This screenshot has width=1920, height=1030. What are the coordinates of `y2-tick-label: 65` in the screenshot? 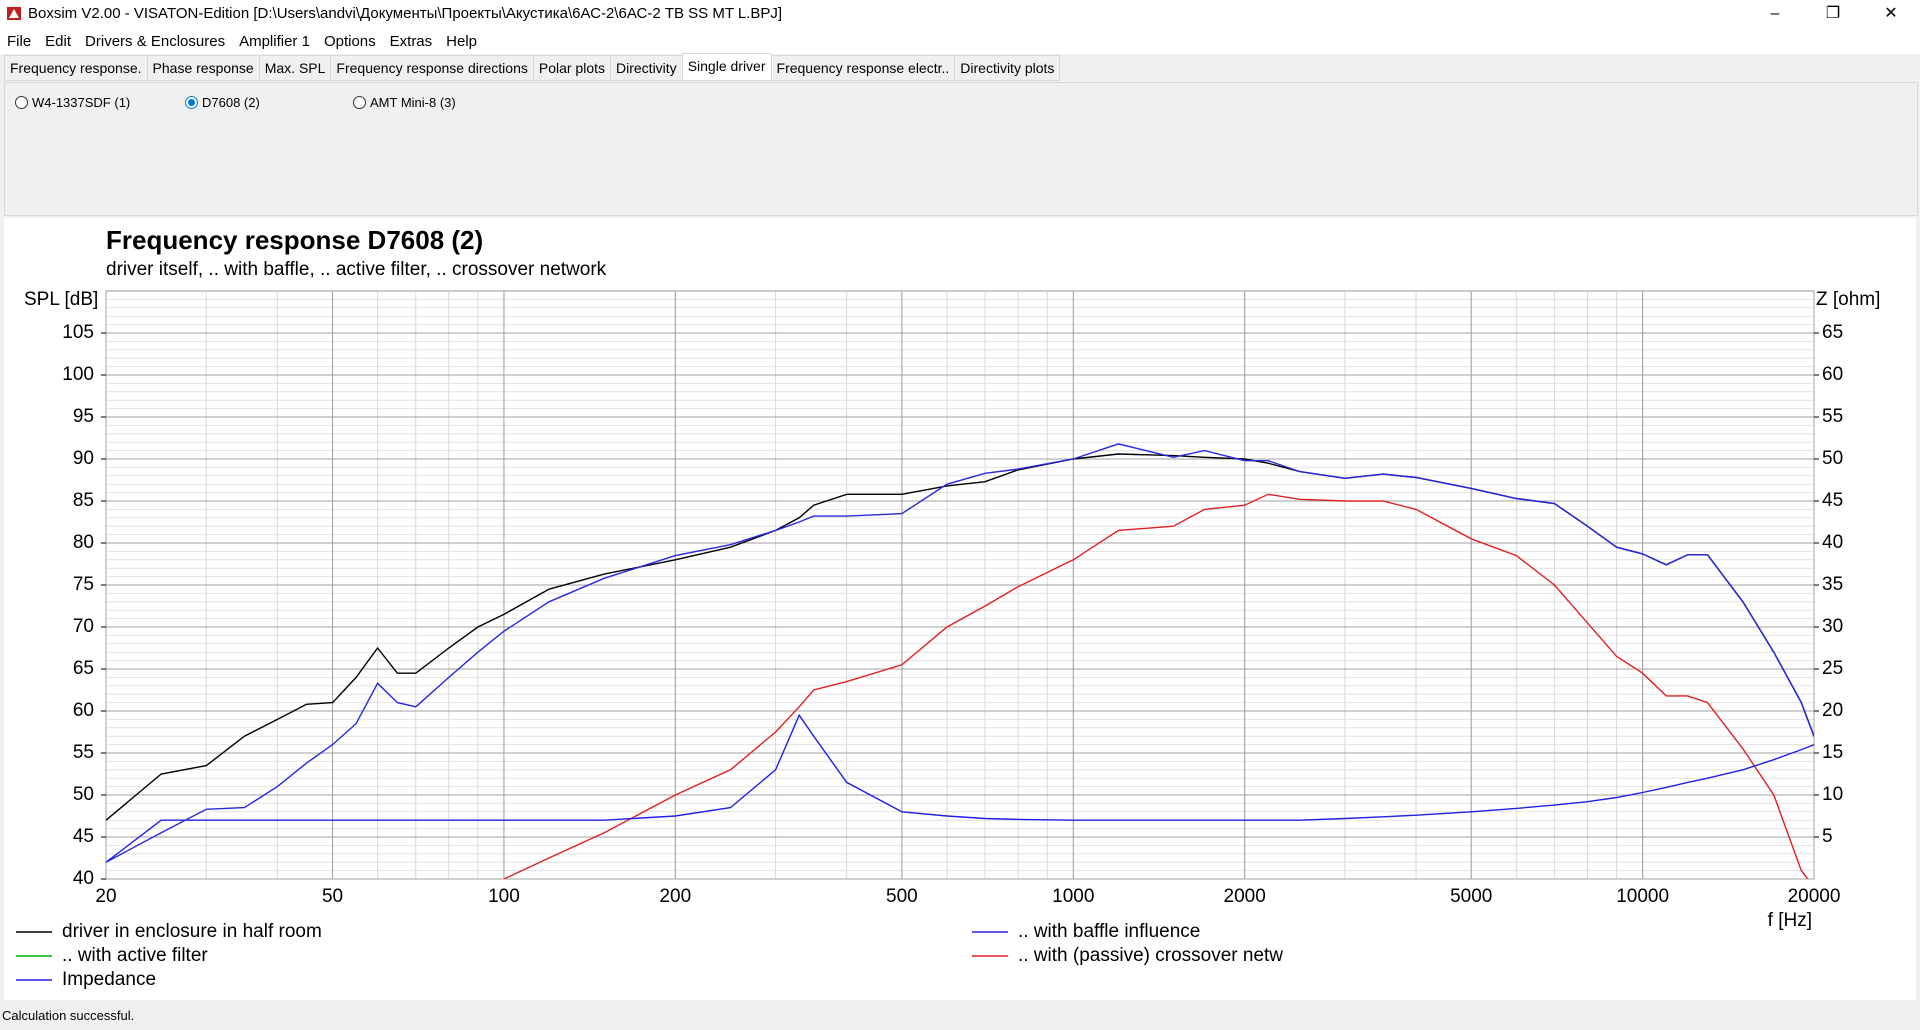 It's located at (1832, 332).